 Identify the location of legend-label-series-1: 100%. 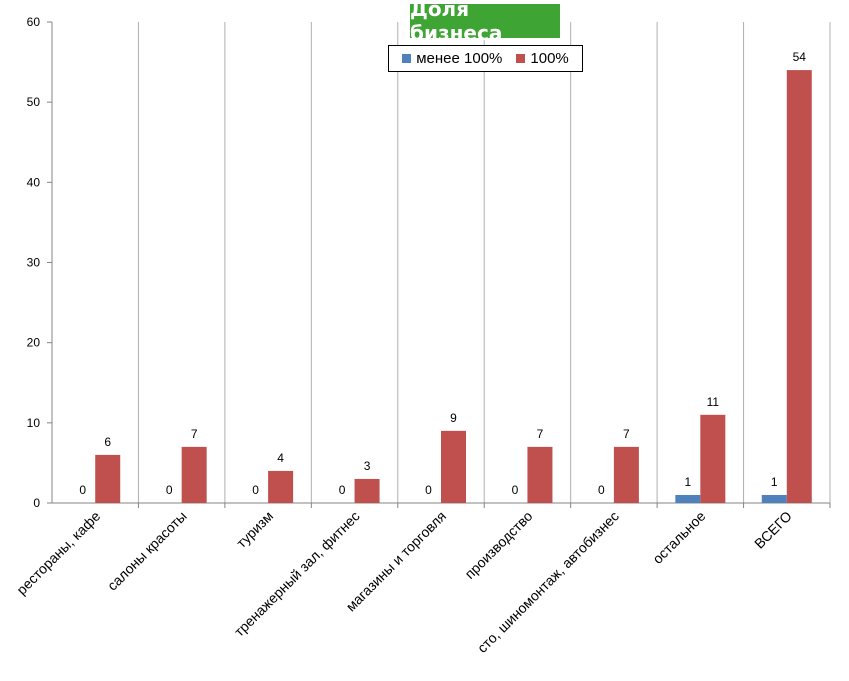
(549, 58).